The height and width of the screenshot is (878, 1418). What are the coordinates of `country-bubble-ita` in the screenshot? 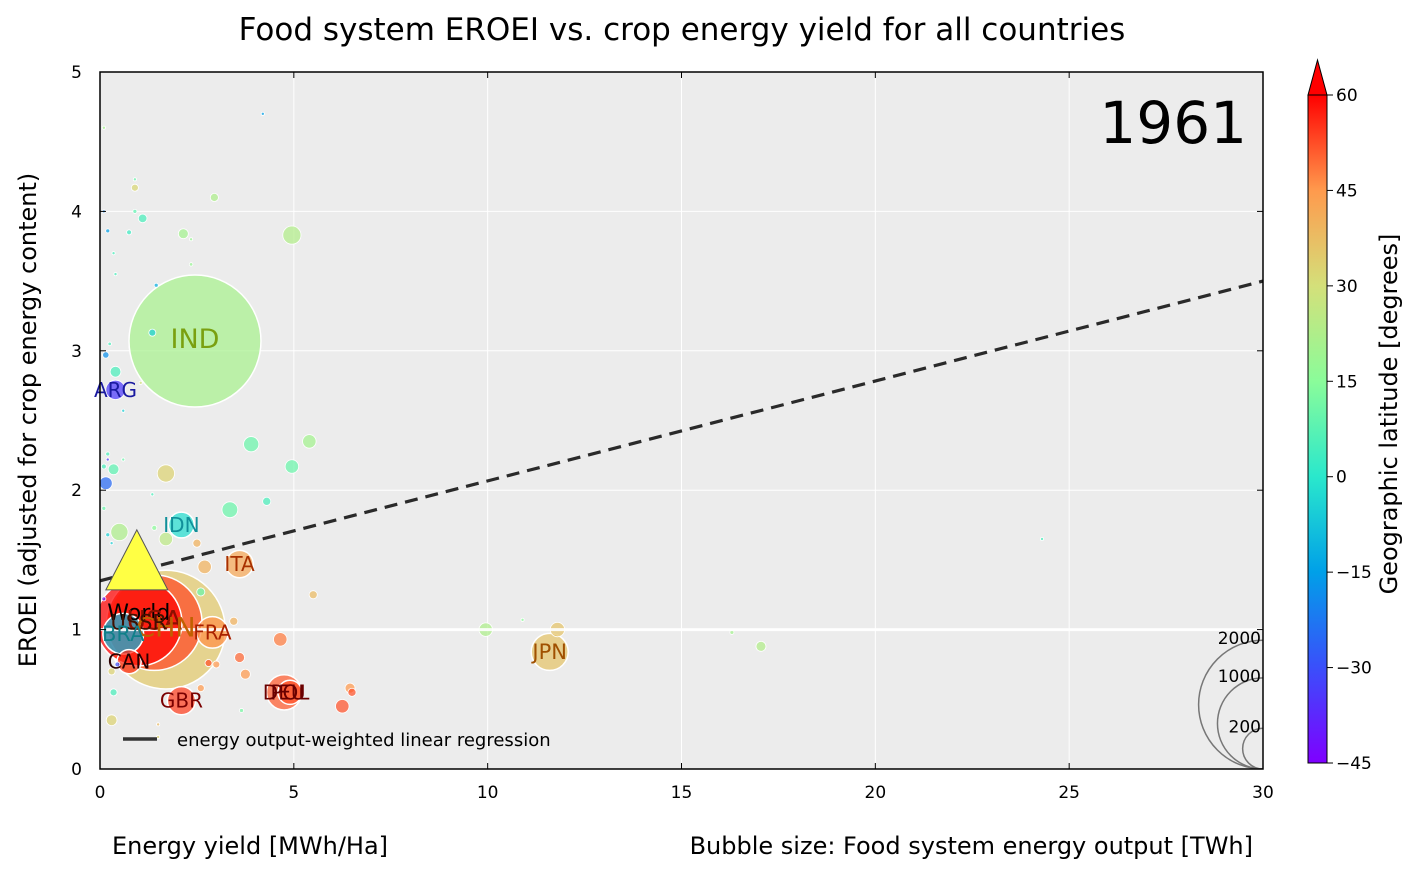 It's located at (239, 564).